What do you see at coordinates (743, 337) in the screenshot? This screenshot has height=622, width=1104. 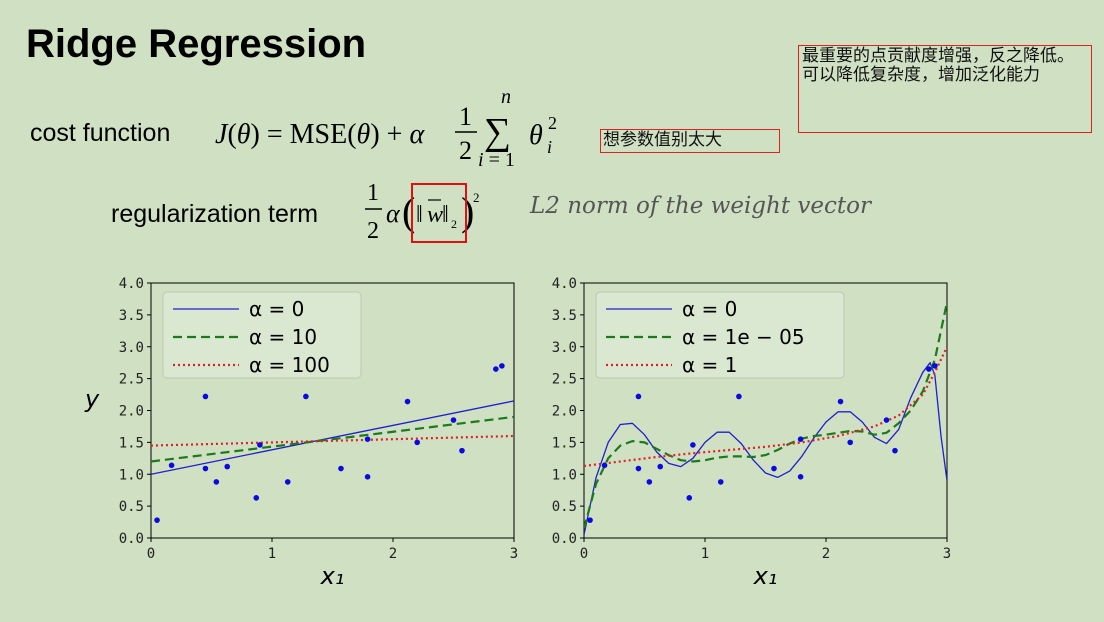 I see `legend-label: α = 1e − 05` at bounding box center [743, 337].